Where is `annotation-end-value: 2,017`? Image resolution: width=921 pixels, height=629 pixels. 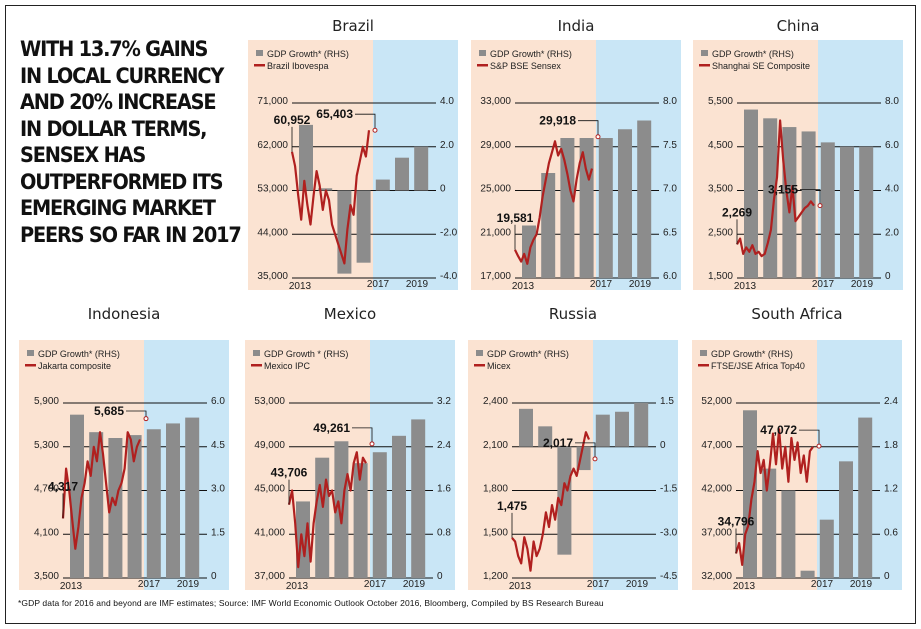 annotation-end-value: 2,017 is located at coordinates (558, 443).